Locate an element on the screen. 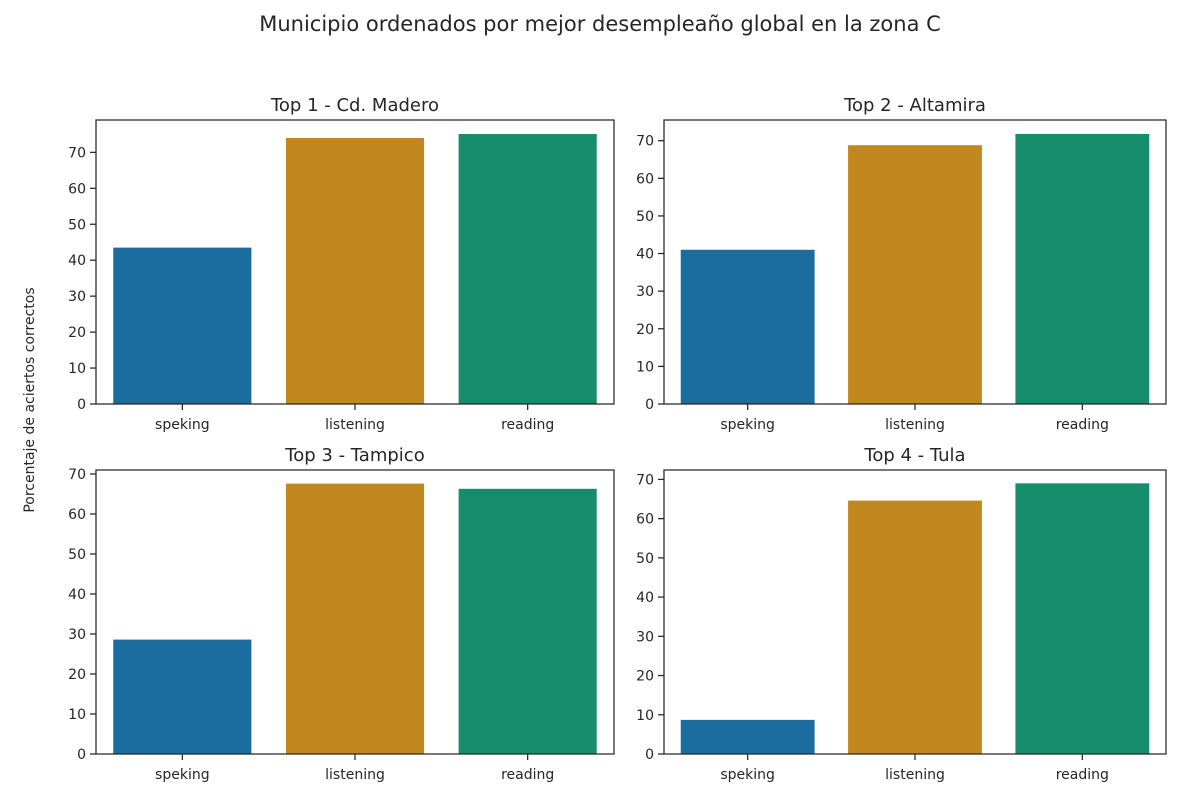 The width and height of the screenshot is (1200, 800). subplot-title: Top 3 - Tampico is located at coordinates (354, 455).